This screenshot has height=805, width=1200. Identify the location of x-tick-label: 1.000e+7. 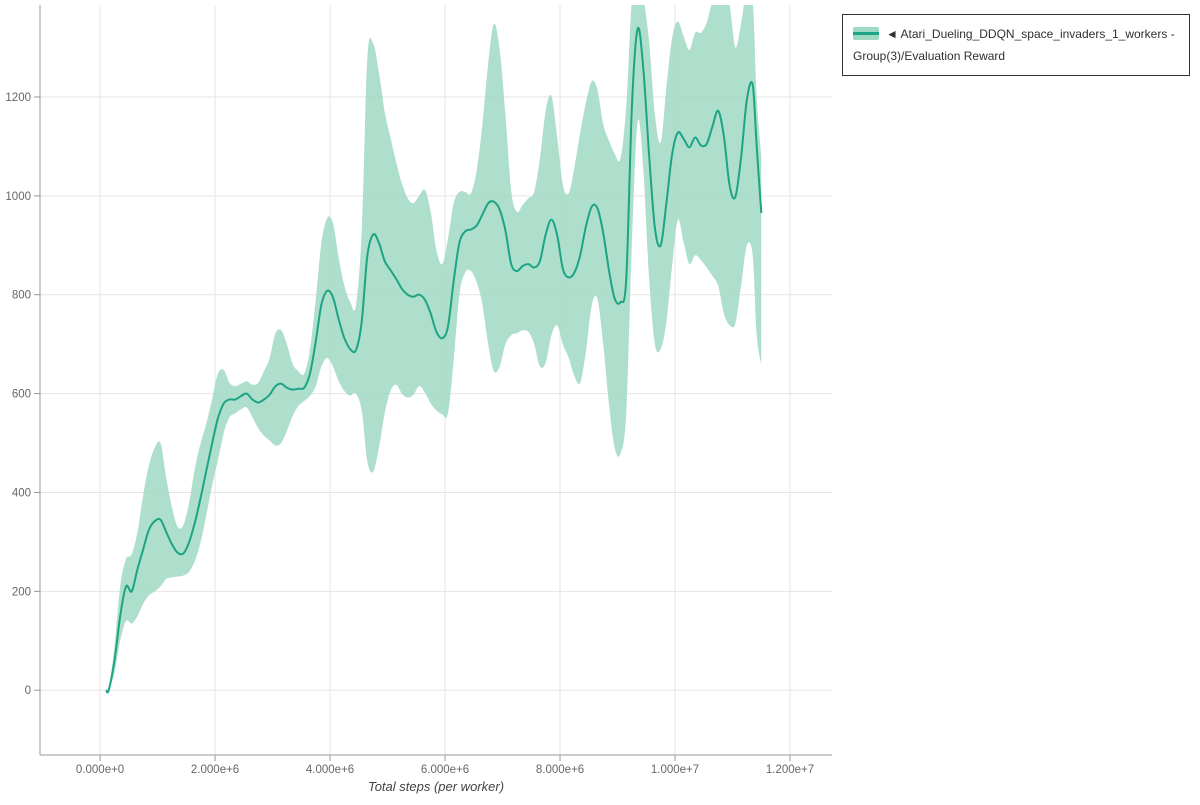
(675, 770).